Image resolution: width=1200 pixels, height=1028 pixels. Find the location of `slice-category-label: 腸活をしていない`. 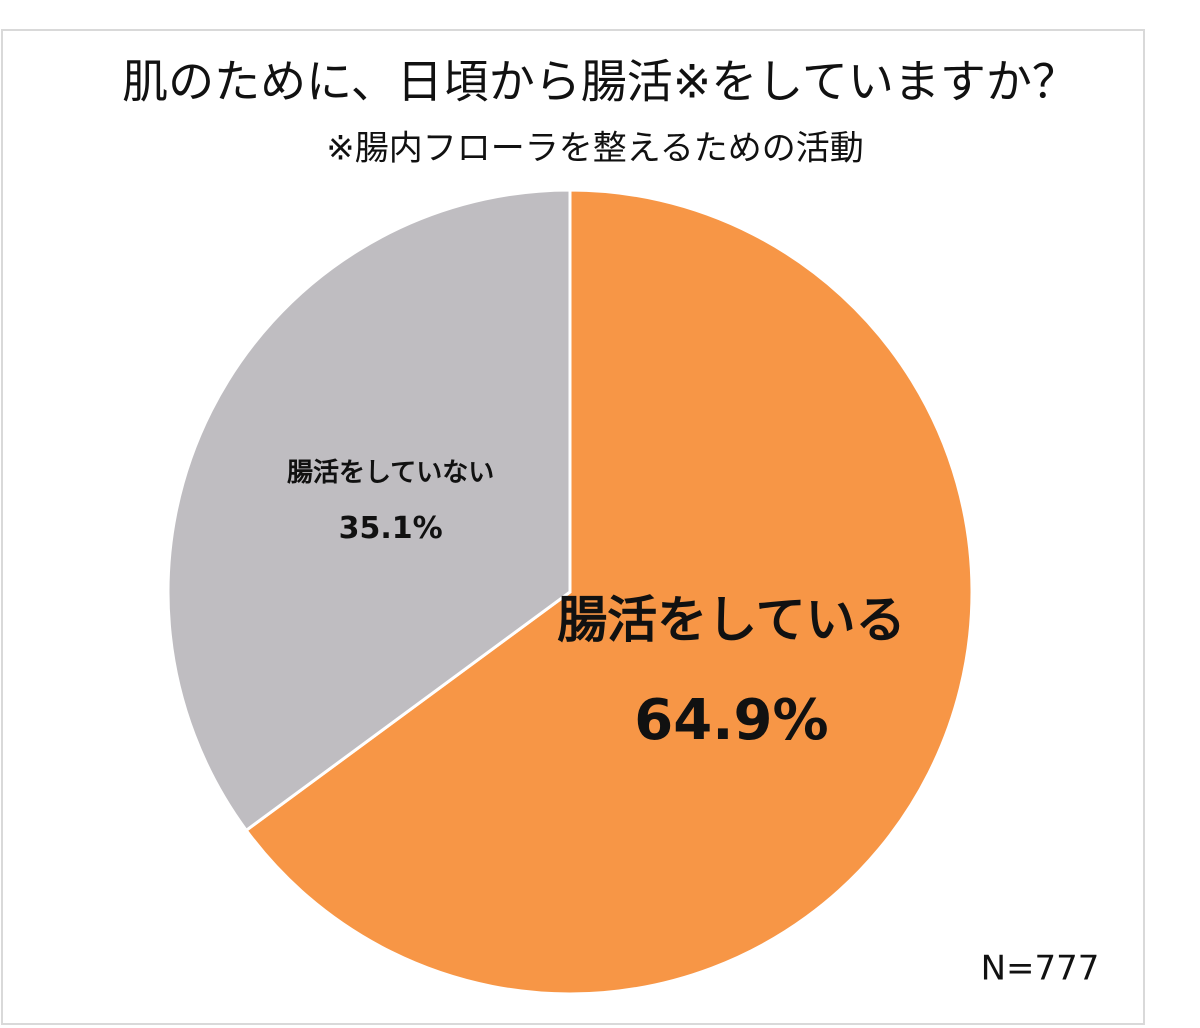

slice-category-label: 腸活をしていない is located at coordinates (390, 473).